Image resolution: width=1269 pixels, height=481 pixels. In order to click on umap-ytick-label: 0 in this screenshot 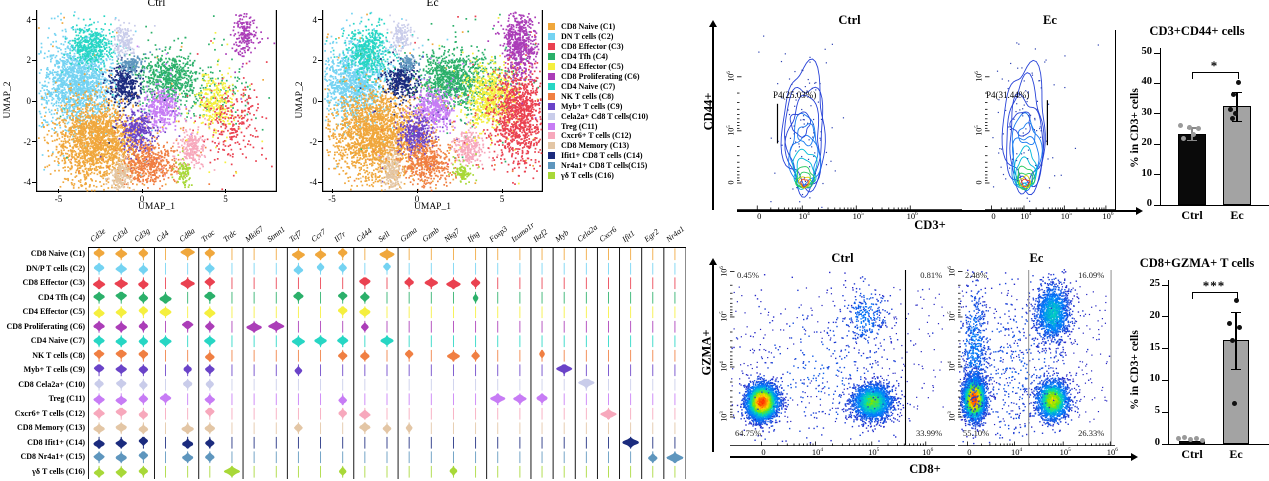, I will do `click(315, 101)`.